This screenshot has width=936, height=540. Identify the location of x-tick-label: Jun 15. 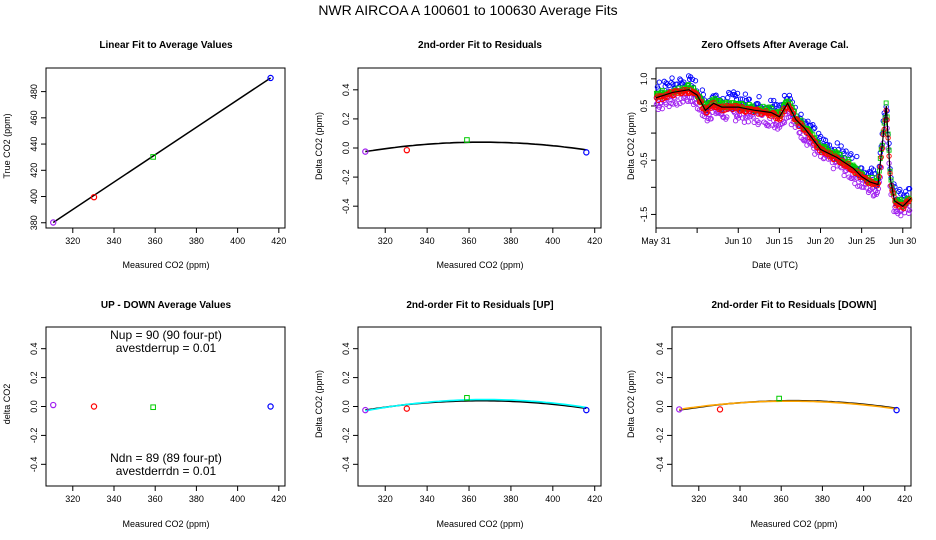
(779, 241).